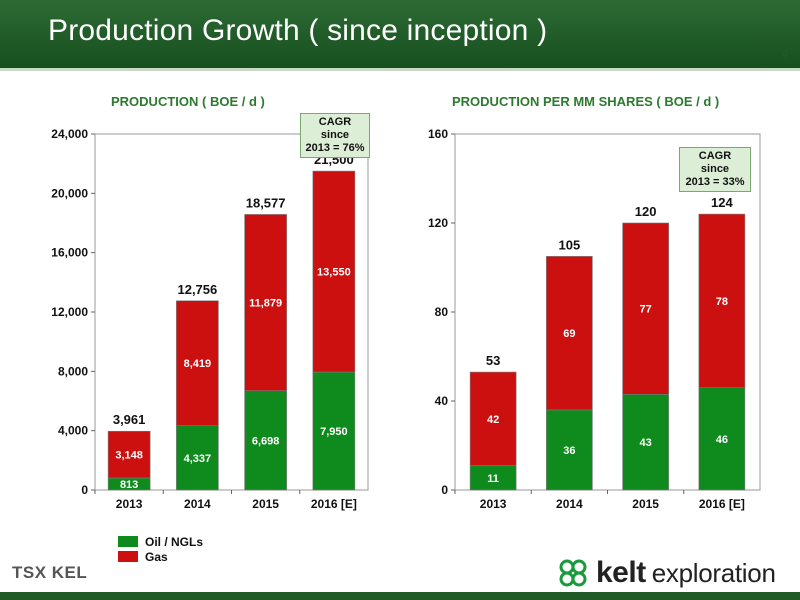 Image resolution: width=800 pixels, height=600 pixels. Describe the element at coordinates (265, 504) in the screenshot. I see `chart-1-xtick-label: 2015` at that location.